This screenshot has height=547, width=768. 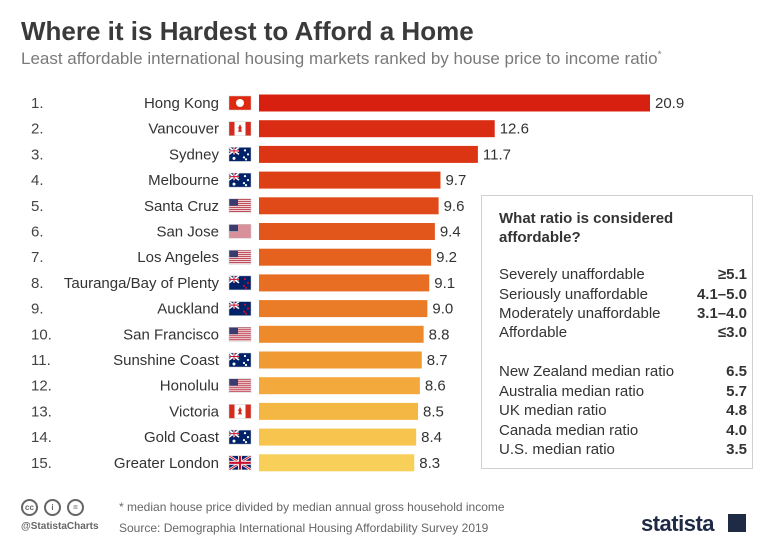 What do you see at coordinates (736, 371) in the screenshot?
I see `median-value: 6.5` at bounding box center [736, 371].